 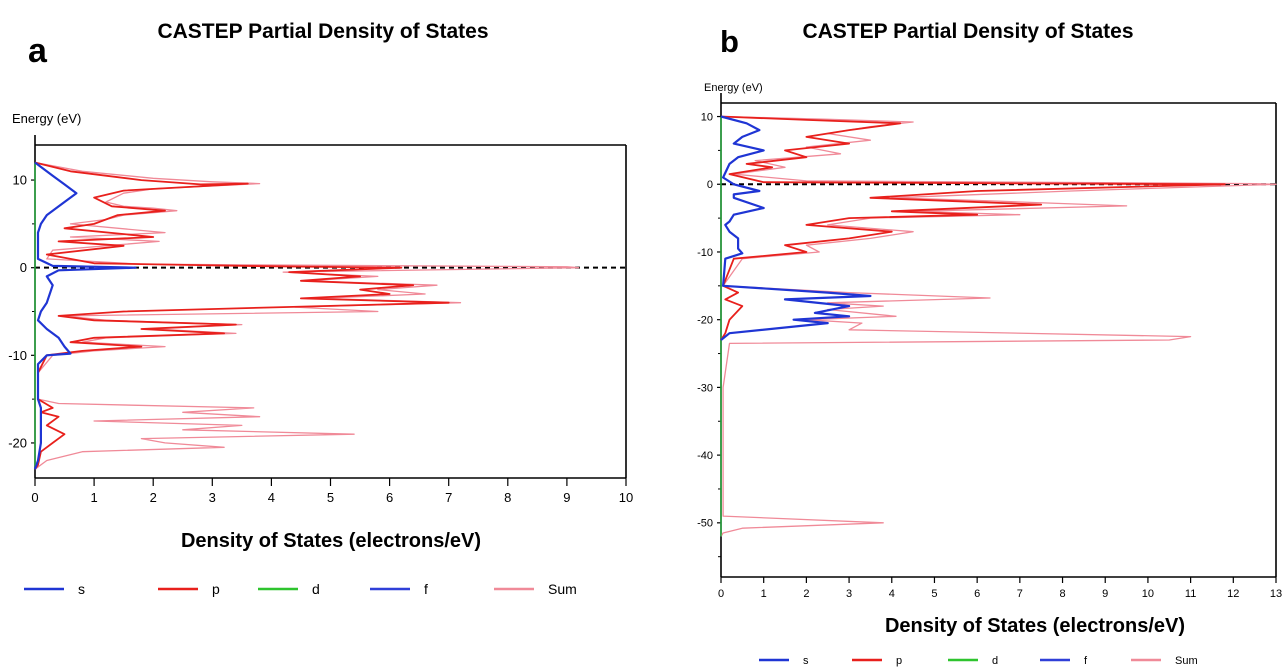 What do you see at coordinates (729, 41) in the screenshot?
I see `panel-letter: b` at bounding box center [729, 41].